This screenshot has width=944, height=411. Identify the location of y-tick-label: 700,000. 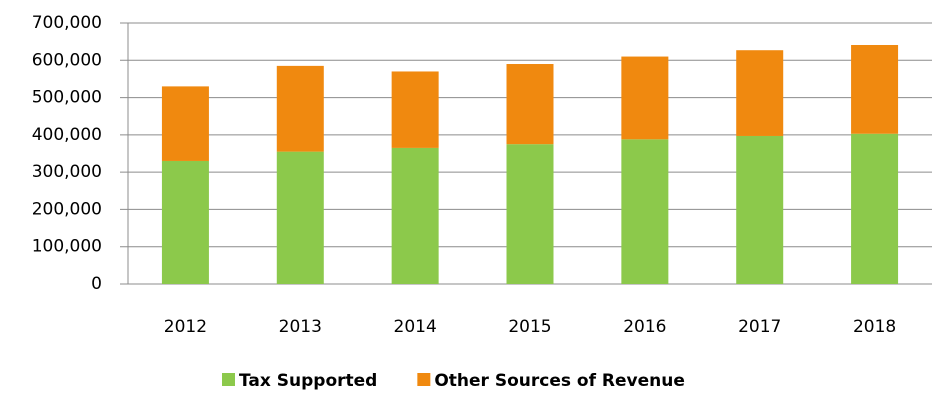
(67, 23).